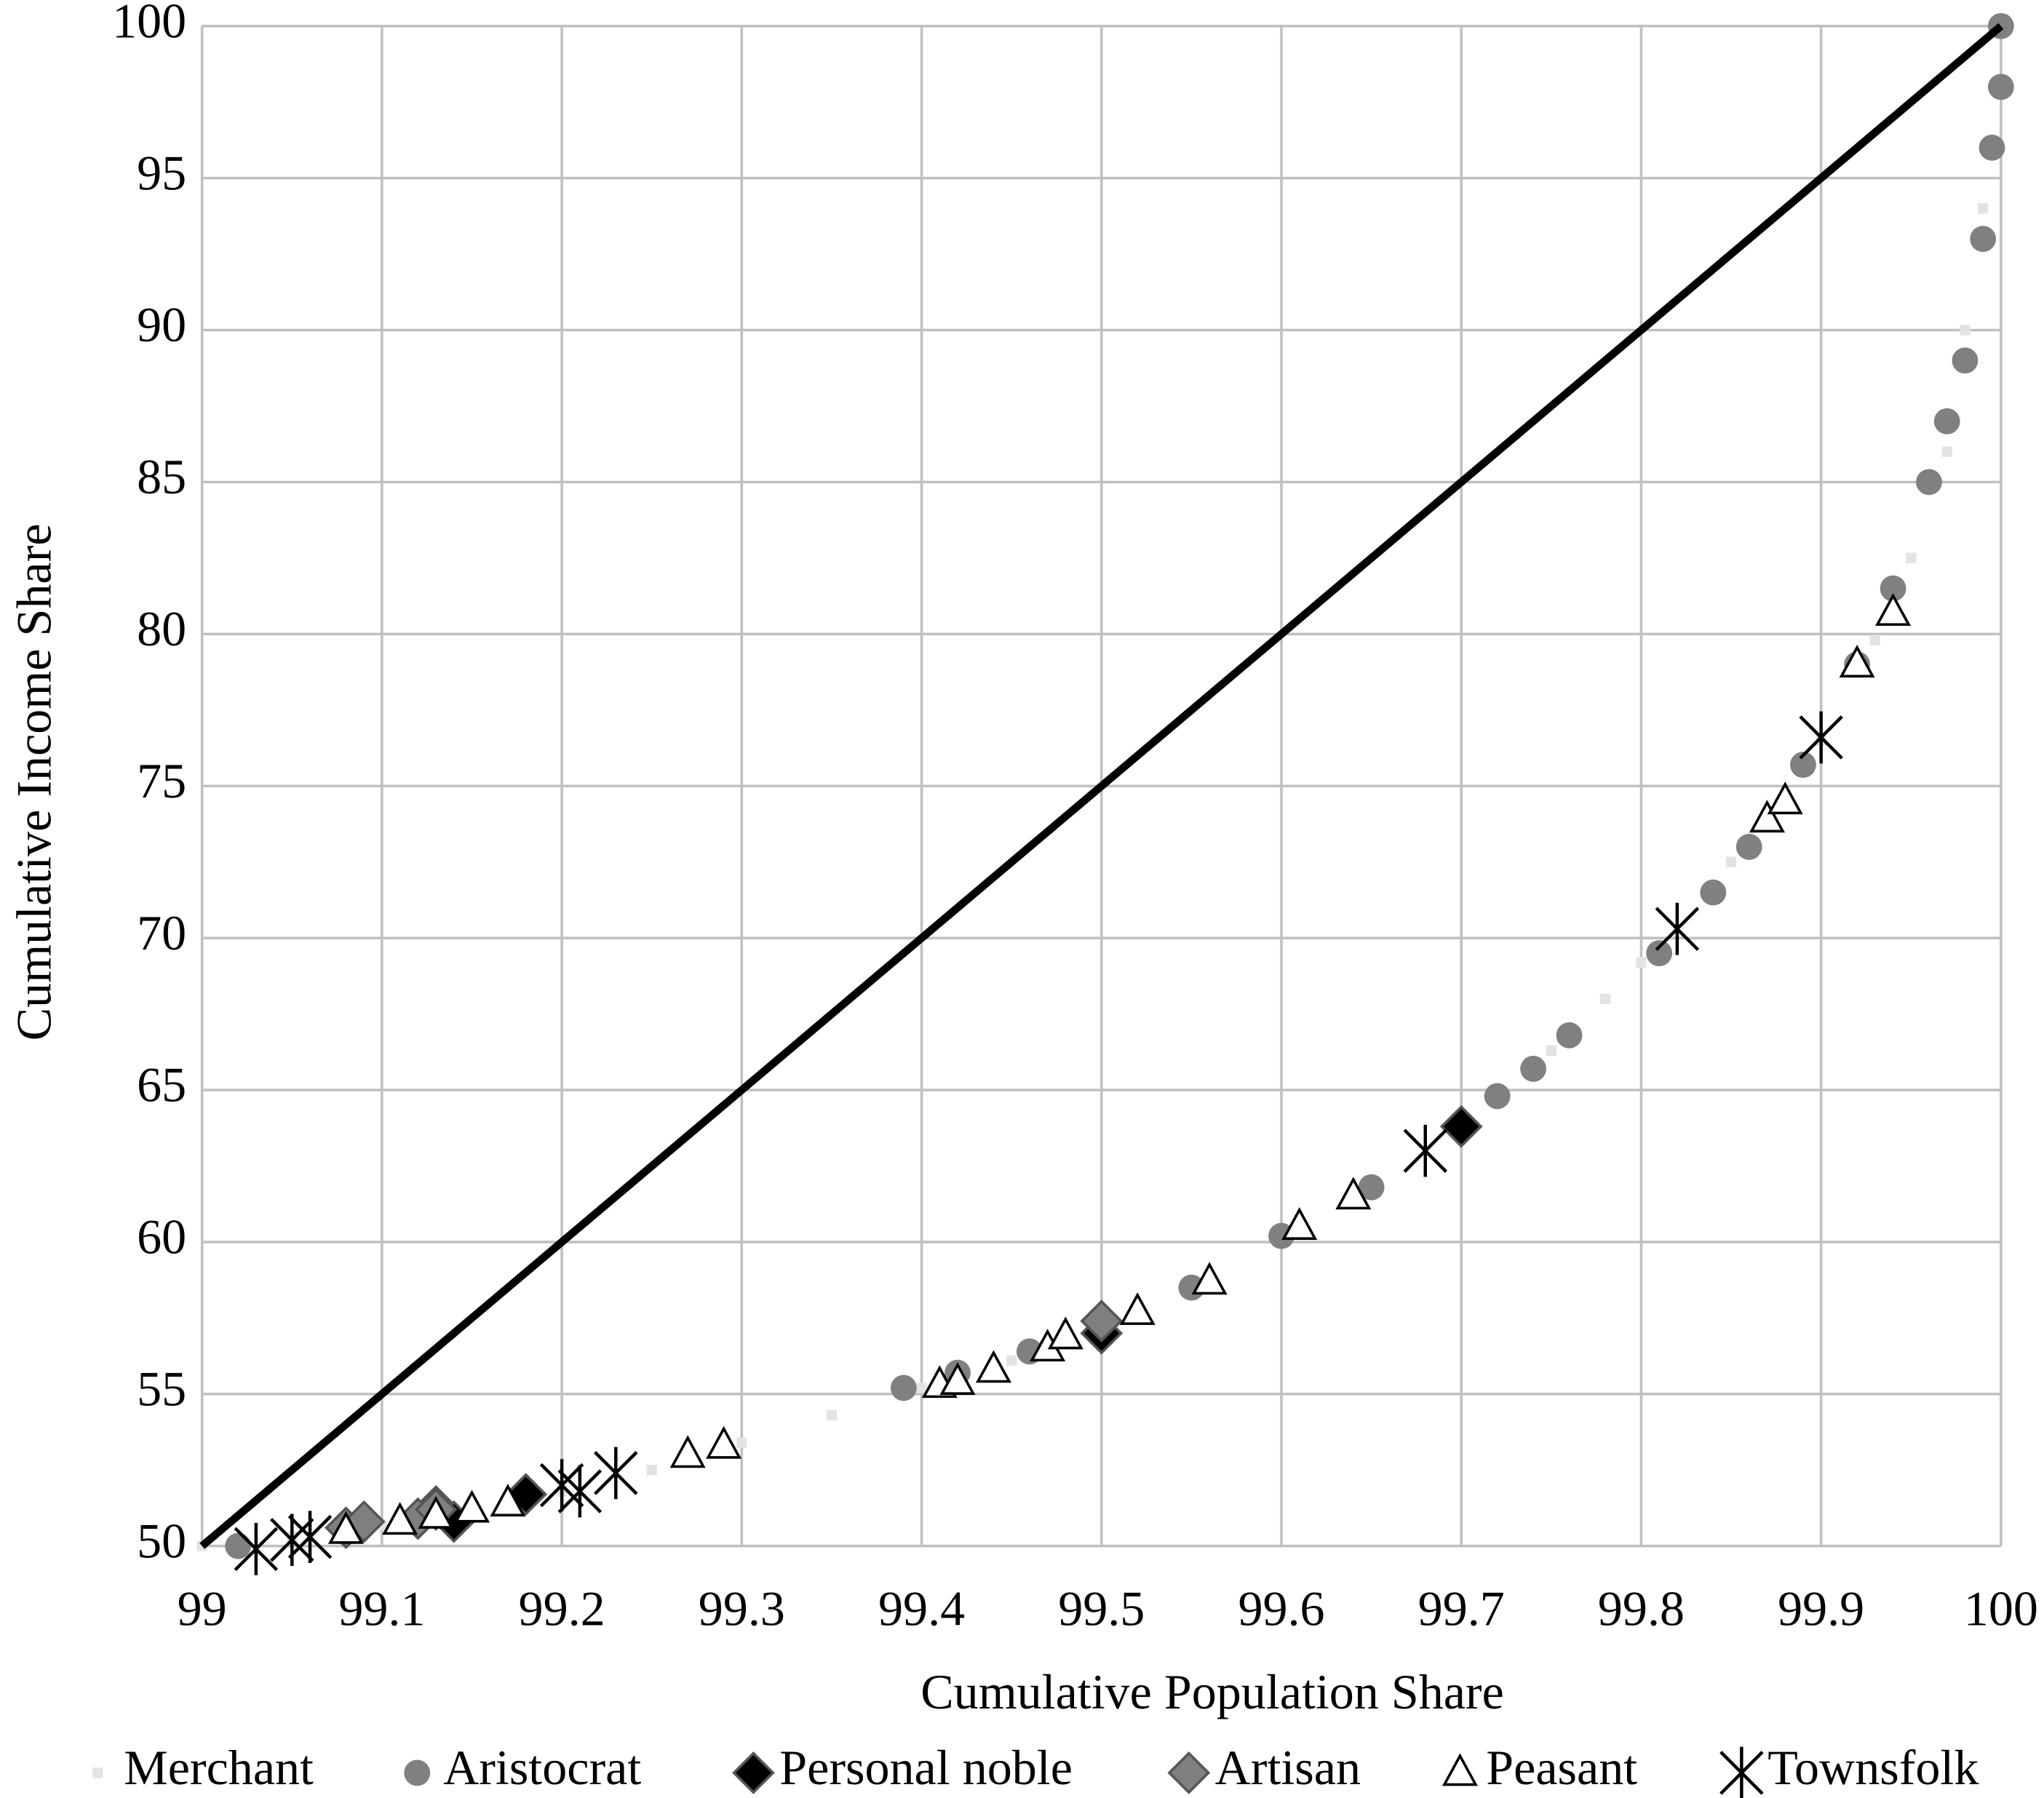 The width and height of the screenshot is (2044, 1798). Describe the element at coordinates (1212, 1691) in the screenshot. I see `x-axis-title: Cumulative Population Share` at that location.